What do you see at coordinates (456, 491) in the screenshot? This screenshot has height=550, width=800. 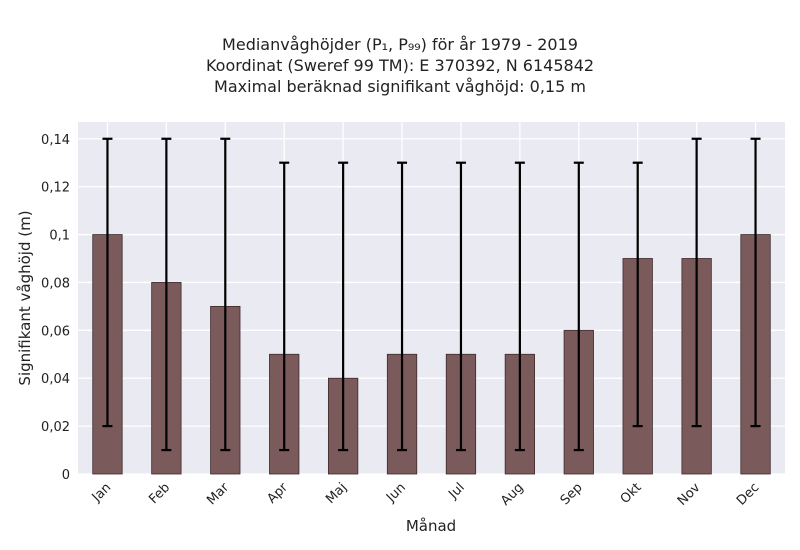 I see `x-tick-label-jul: Jul` at bounding box center [456, 491].